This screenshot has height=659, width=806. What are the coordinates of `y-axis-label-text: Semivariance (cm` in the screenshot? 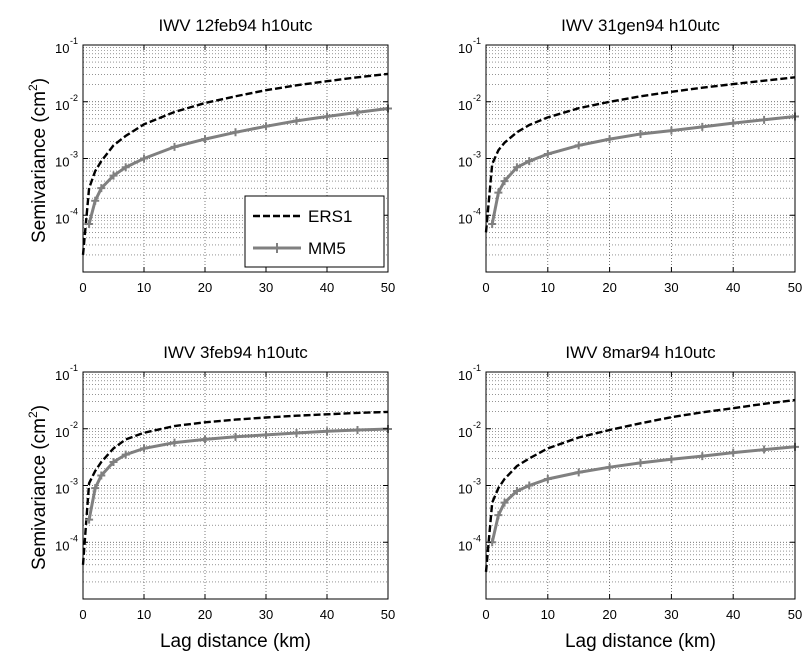 It's located at (39, 167).